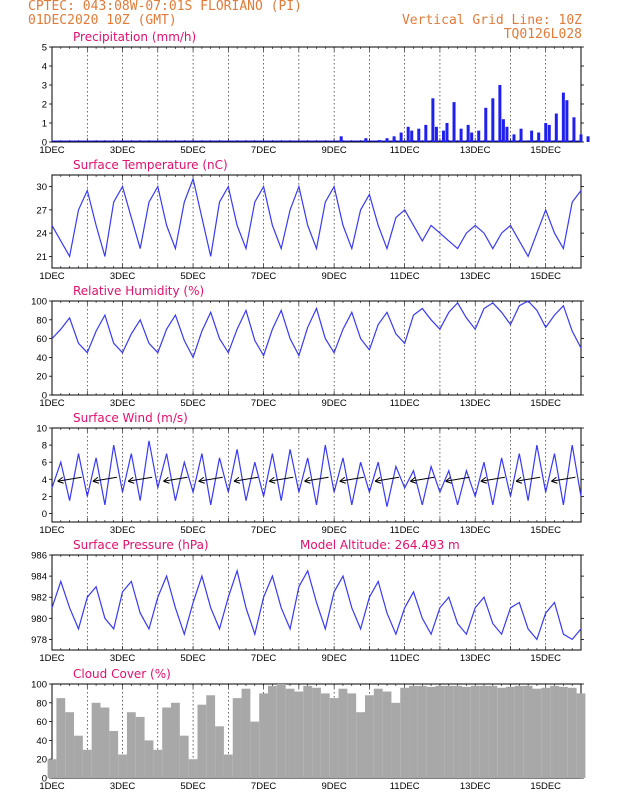 Image resolution: width=618 pixels, height=800 pixels. I want to click on panel-annotation: Model Altitude: 264.493 m, so click(380, 545).